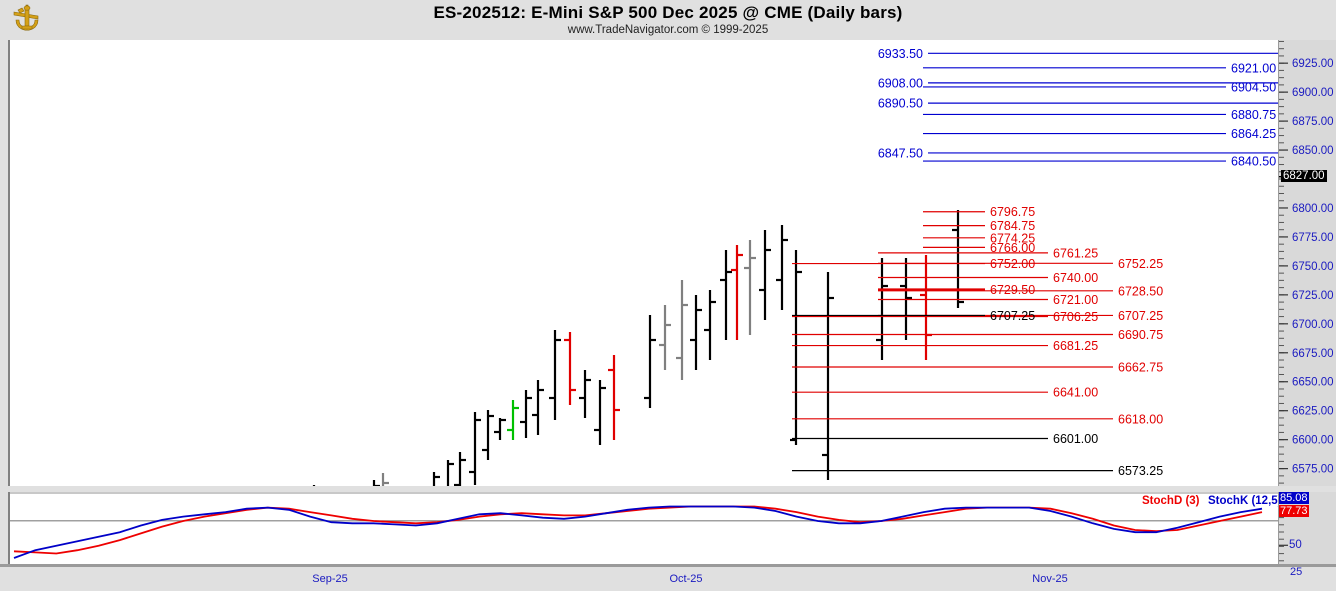 This screenshot has height=591, width=1336. What do you see at coordinates (1243, 501) in the screenshot?
I see `stoch-k-legend: StochK (12,5)` at bounding box center [1243, 501].